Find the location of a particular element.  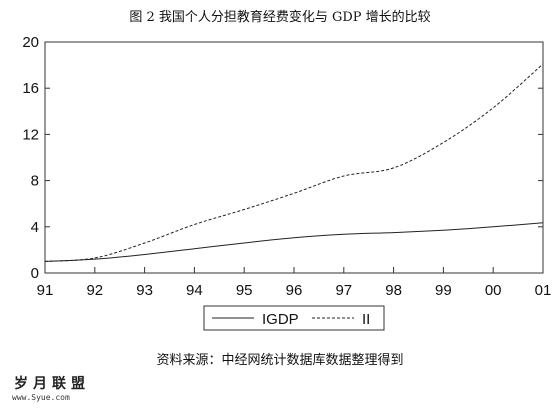

x-tick-label: 00 is located at coordinates (493, 290).